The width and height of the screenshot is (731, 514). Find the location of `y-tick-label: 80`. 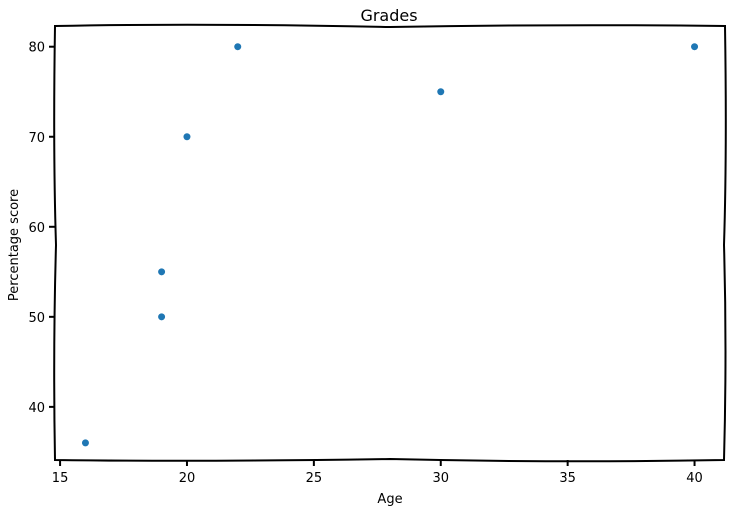

y-tick-label: 80 is located at coordinates (36, 48).